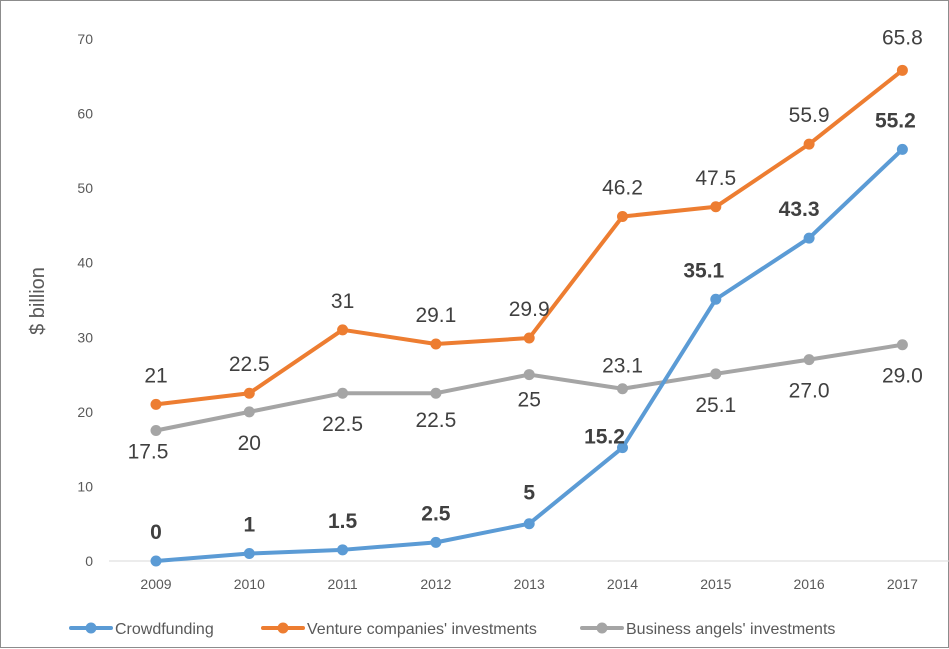 The image size is (949, 649). I want to click on data-label: 17.5, so click(148, 452).